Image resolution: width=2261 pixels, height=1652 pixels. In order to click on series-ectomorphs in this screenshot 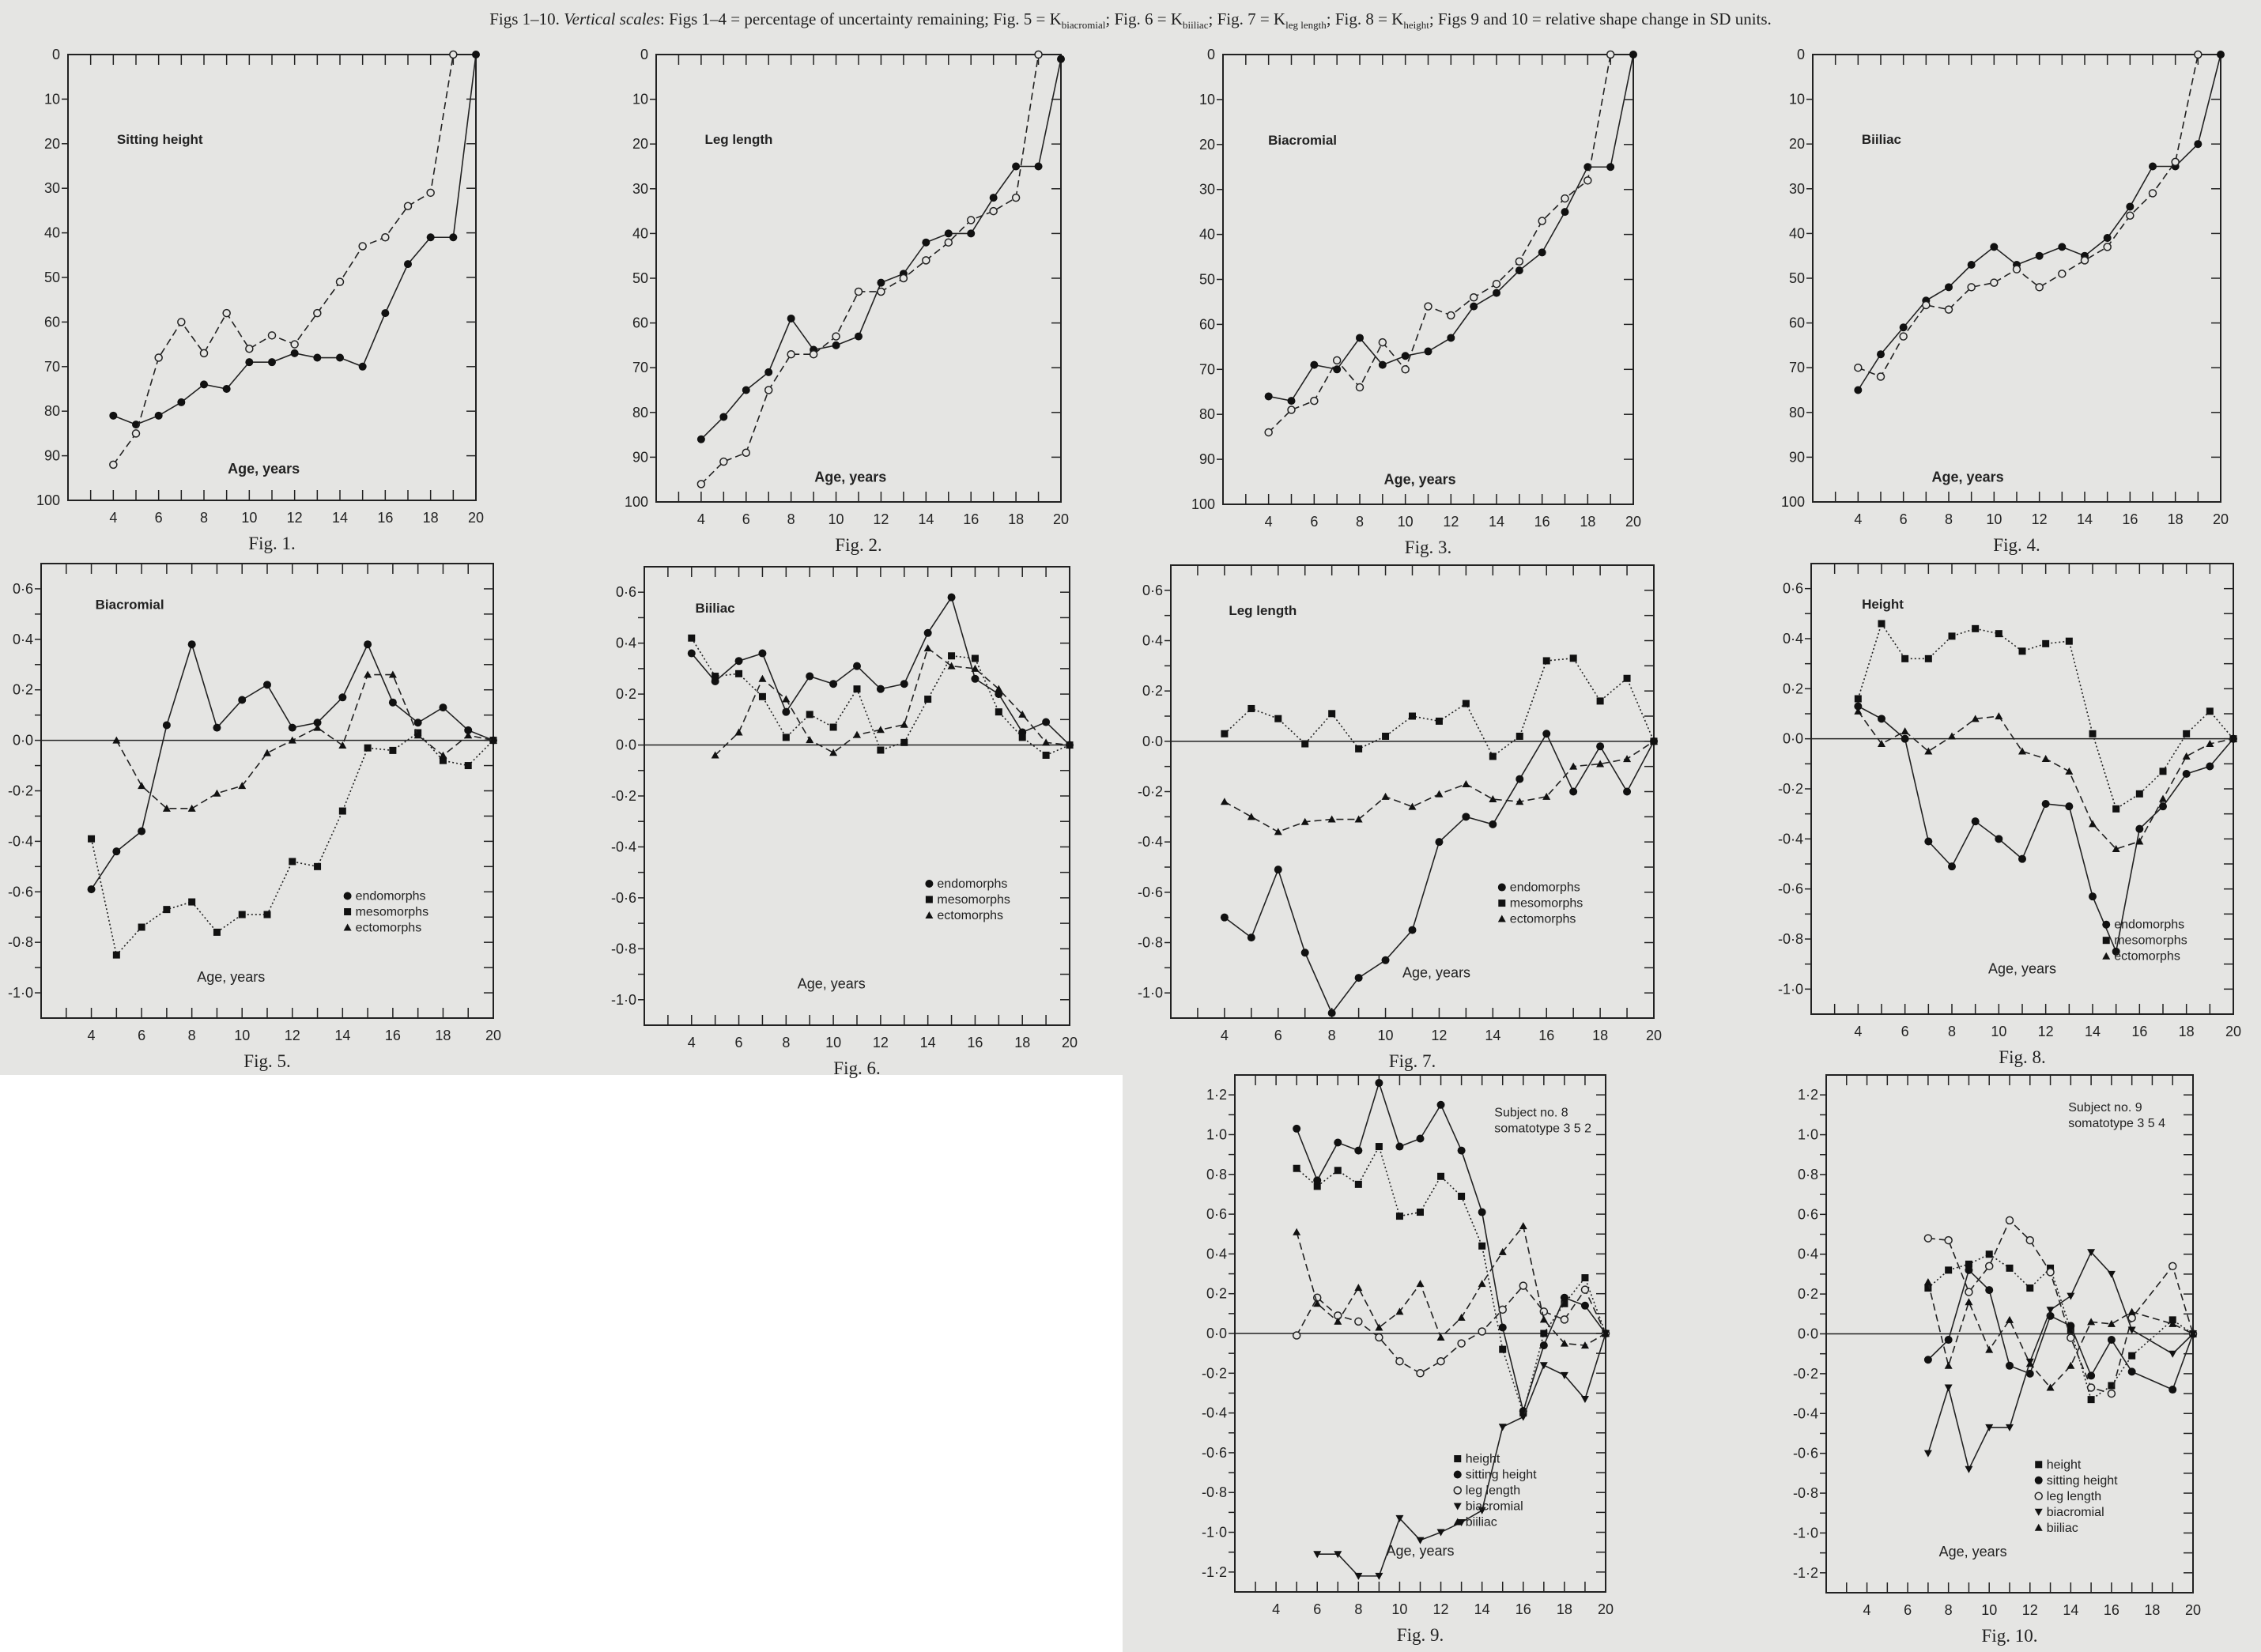, I will do `click(893, 701)`.